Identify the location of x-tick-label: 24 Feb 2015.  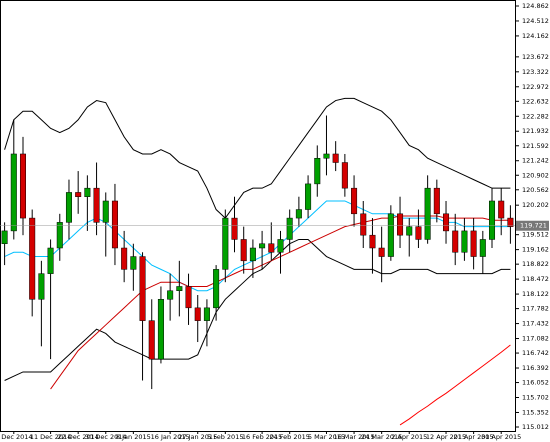
(289, 437).